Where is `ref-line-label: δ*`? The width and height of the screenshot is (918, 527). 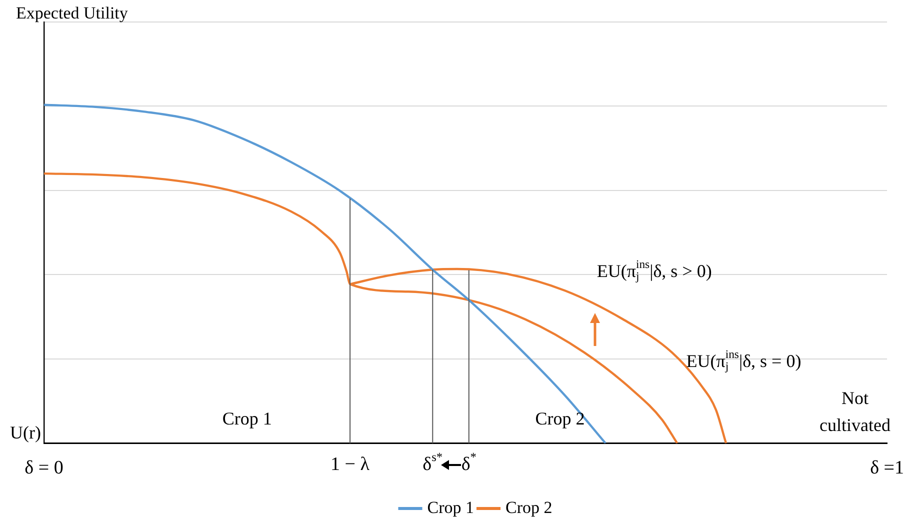
ref-line-label: δ* is located at coordinates (468, 463).